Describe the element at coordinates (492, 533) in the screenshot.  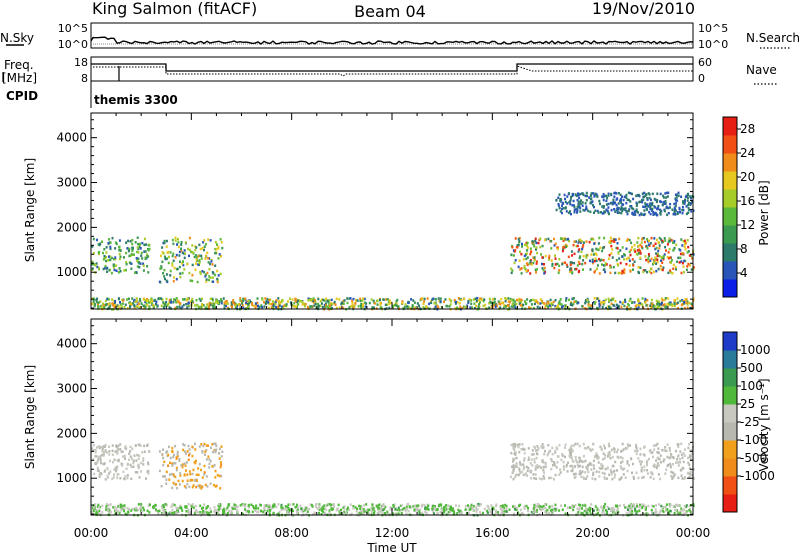
I see `xtick-label: 16:00` at that location.